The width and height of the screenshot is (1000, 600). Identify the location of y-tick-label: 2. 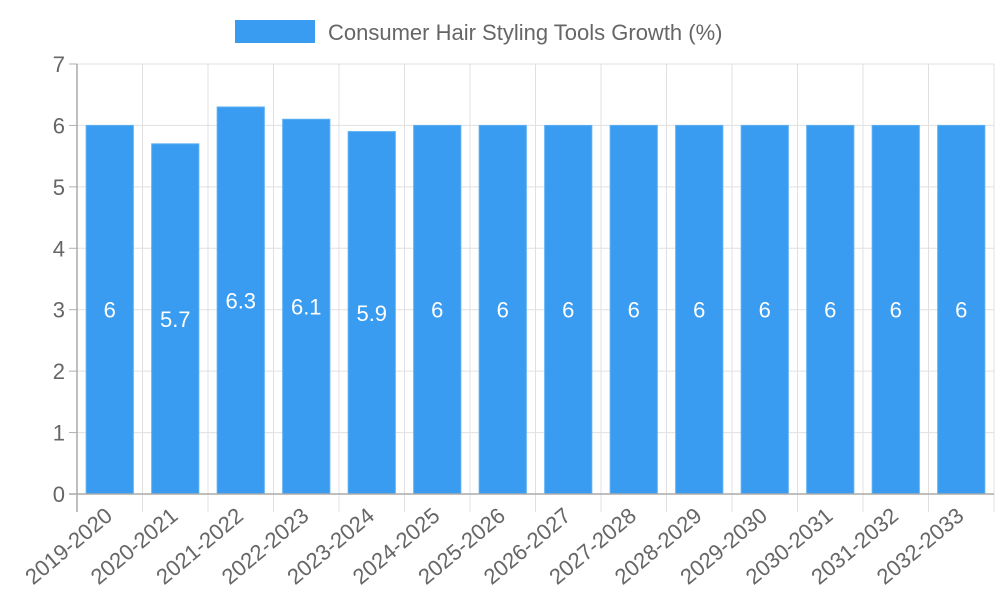
(59, 371).